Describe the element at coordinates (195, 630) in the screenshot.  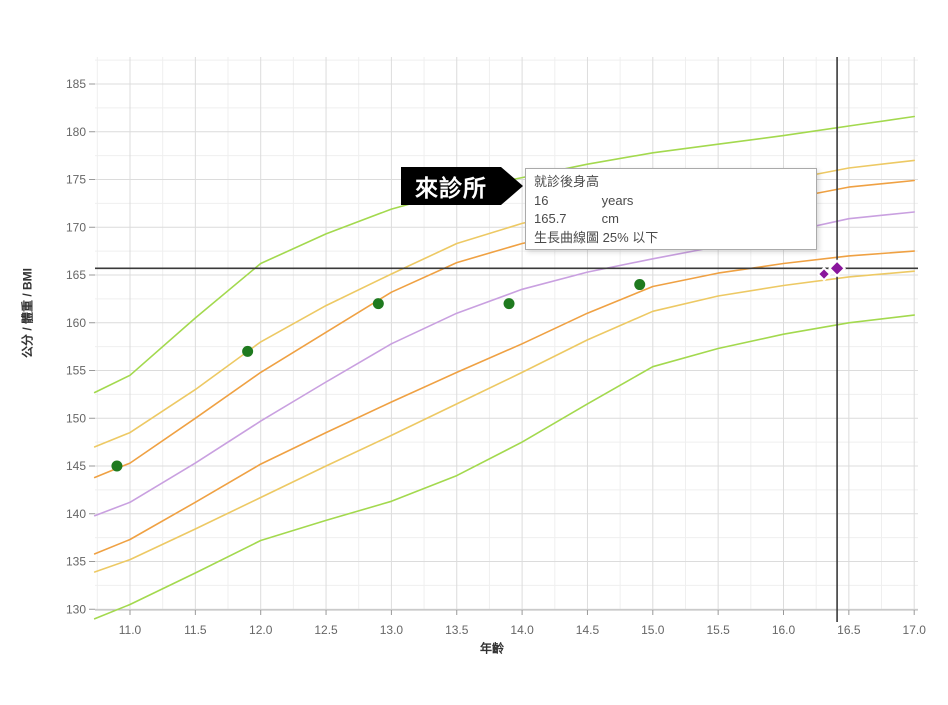
I see `x-tick-label: 11.5` at that location.